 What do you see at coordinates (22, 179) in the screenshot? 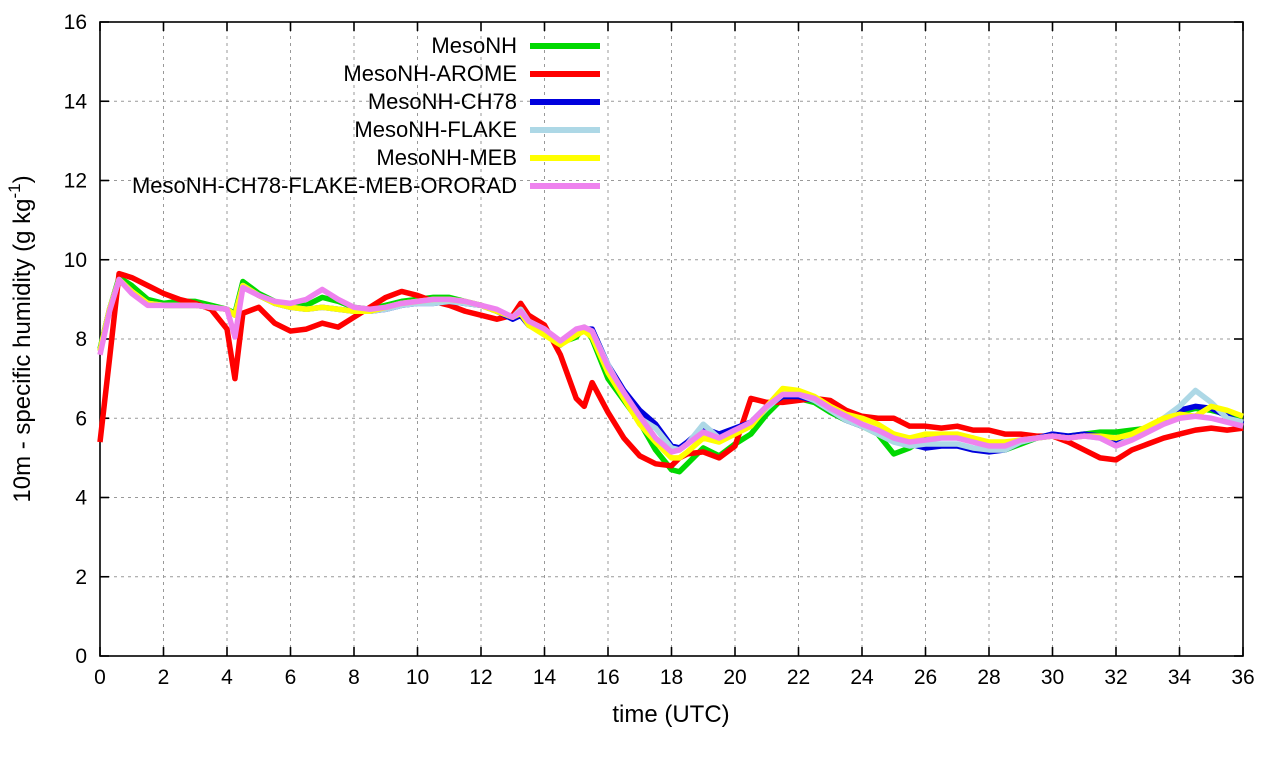
I see `y-axis-title-tail: )` at bounding box center [22, 179].